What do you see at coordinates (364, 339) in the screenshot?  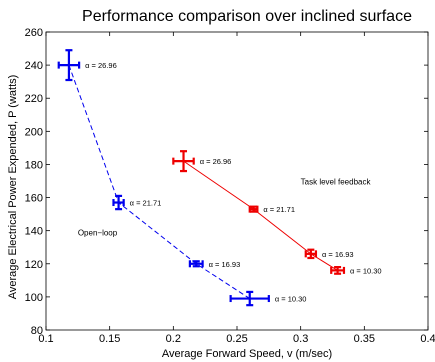 I see `x-tick-label: 0.35` at bounding box center [364, 339].